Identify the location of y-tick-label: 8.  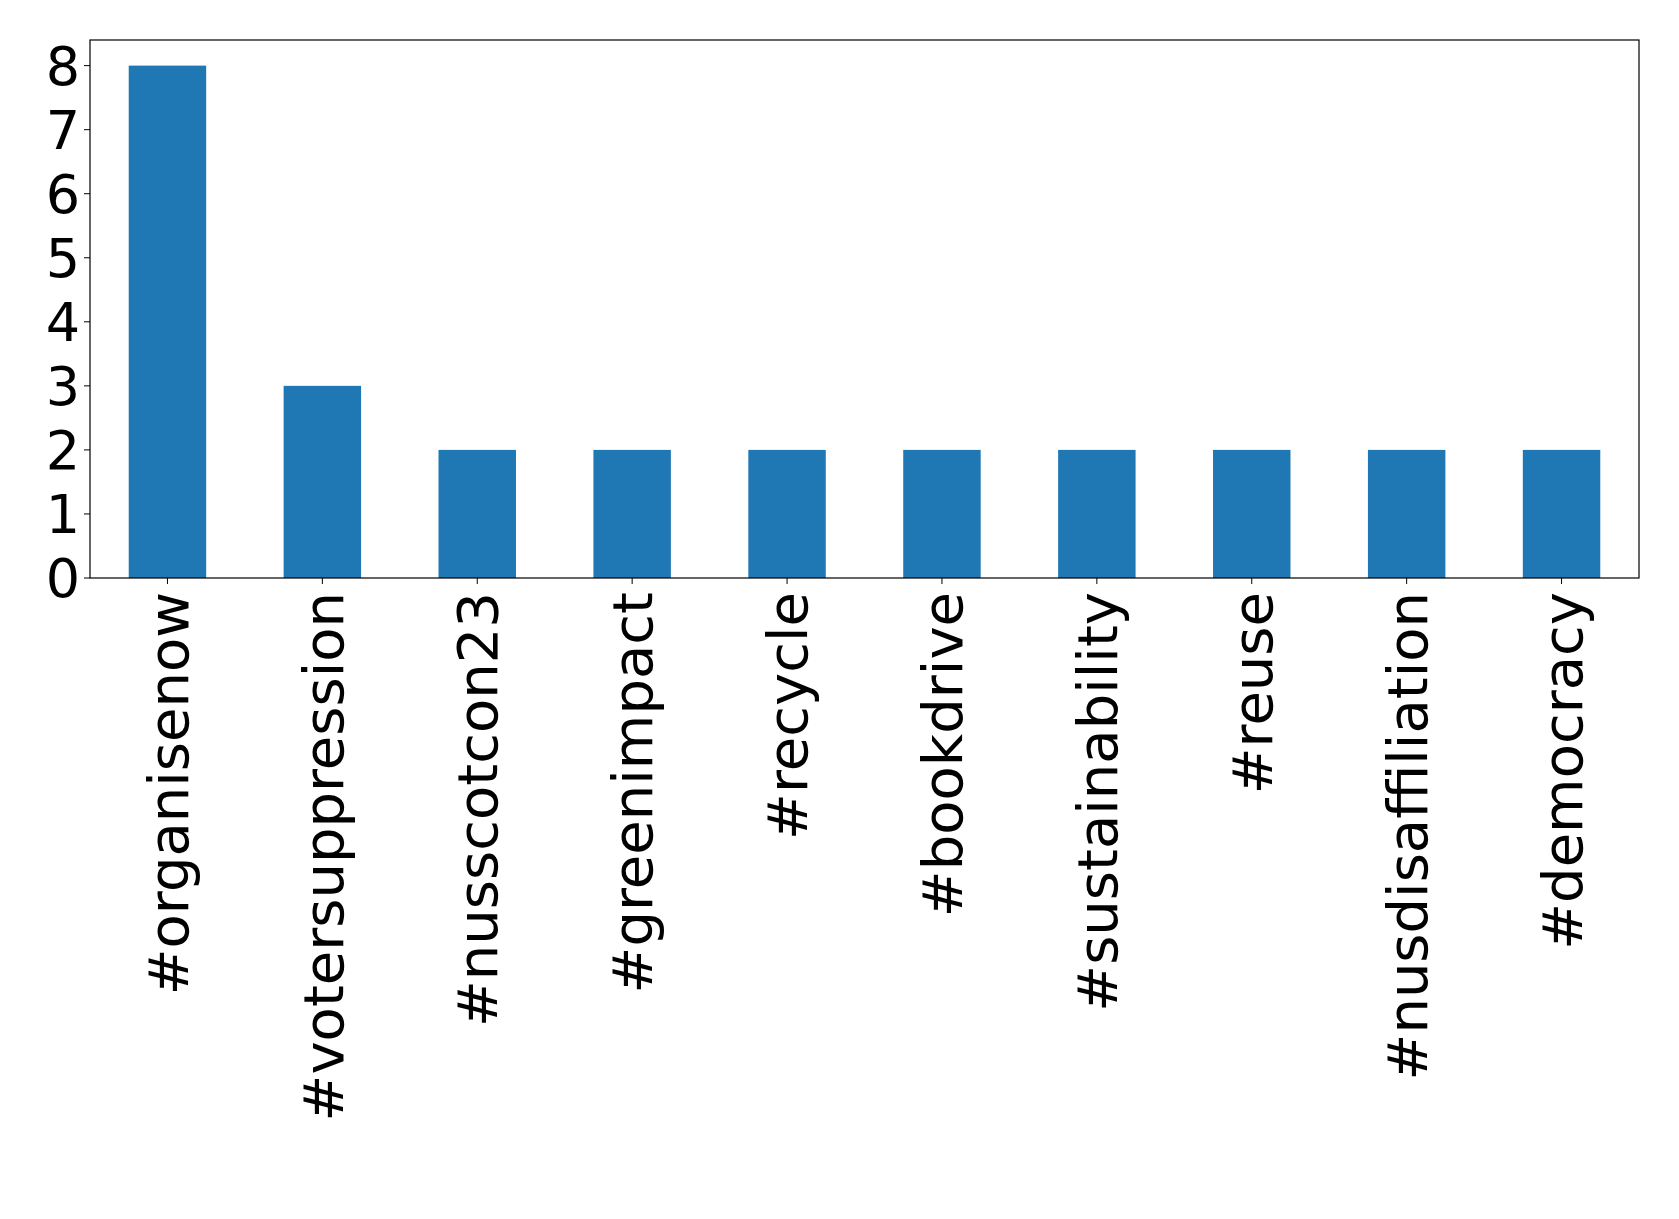
(62, 67).